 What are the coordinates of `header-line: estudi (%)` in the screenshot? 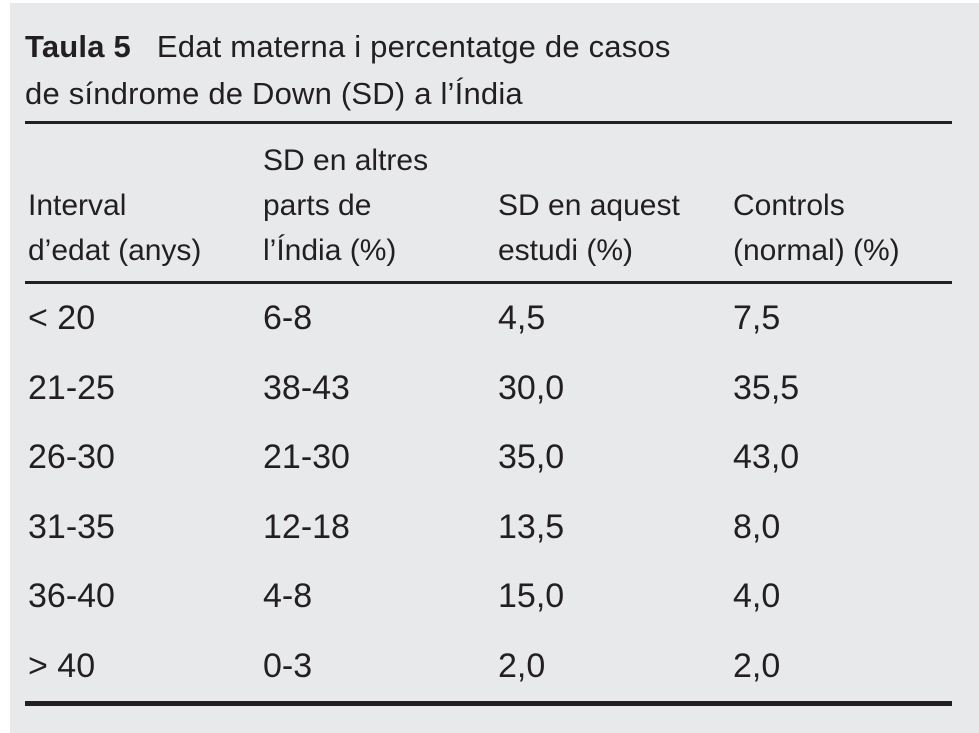 It's located at (566, 250).